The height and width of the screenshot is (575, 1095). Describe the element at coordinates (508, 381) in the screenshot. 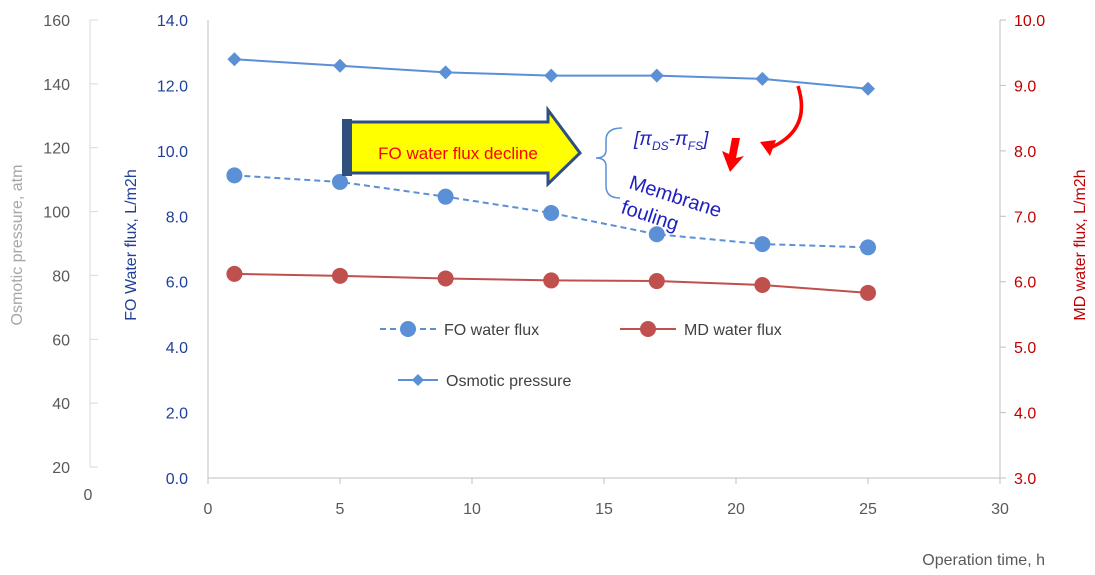

I see `legend-osmotic-pressure-label: Osmotic pressure` at that location.